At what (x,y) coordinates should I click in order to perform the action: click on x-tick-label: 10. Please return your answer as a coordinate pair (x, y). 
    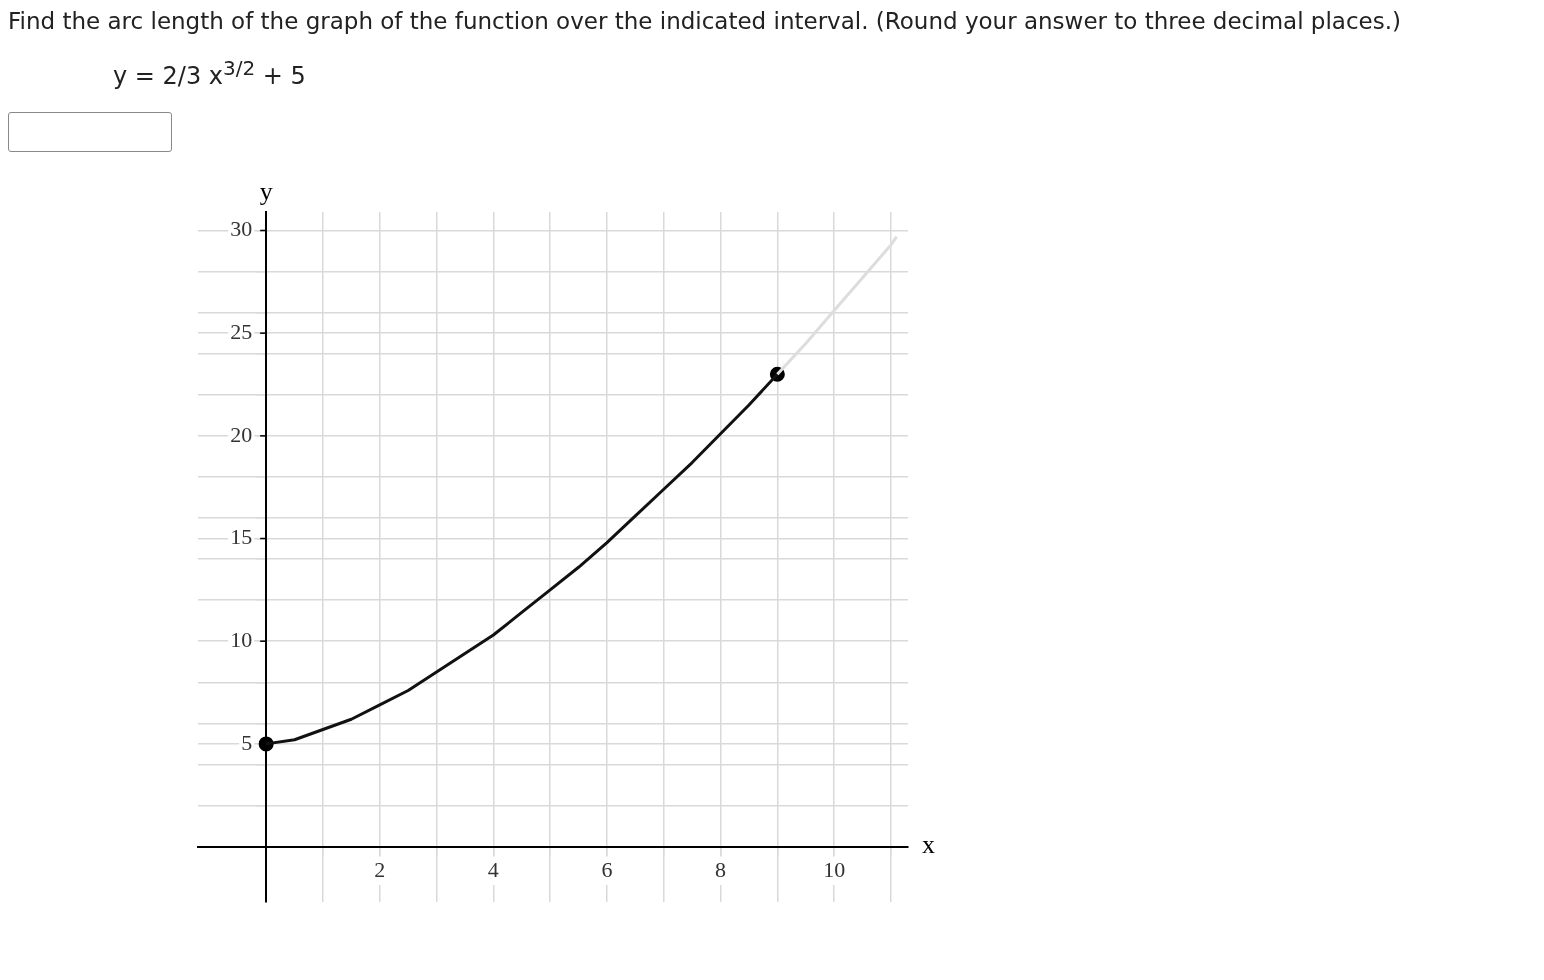
    Looking at the image, I should click on (834, 869).